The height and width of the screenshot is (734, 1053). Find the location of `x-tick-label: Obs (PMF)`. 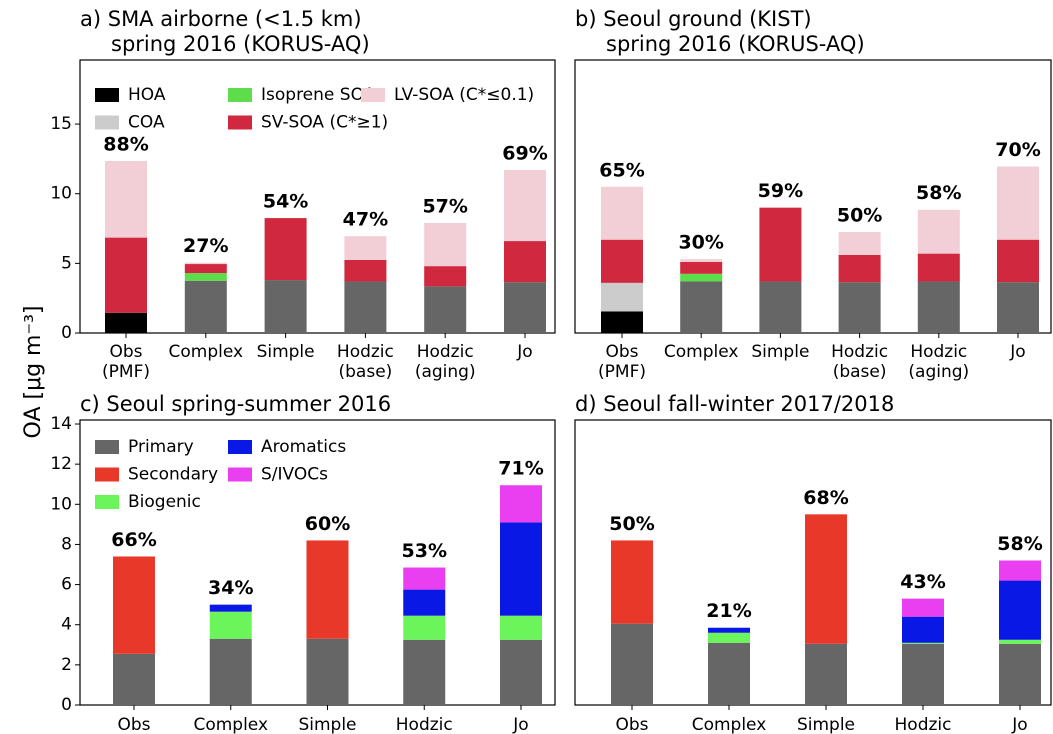

x-tick-label: Obs (PMF) is located at coordinates (622, 362).